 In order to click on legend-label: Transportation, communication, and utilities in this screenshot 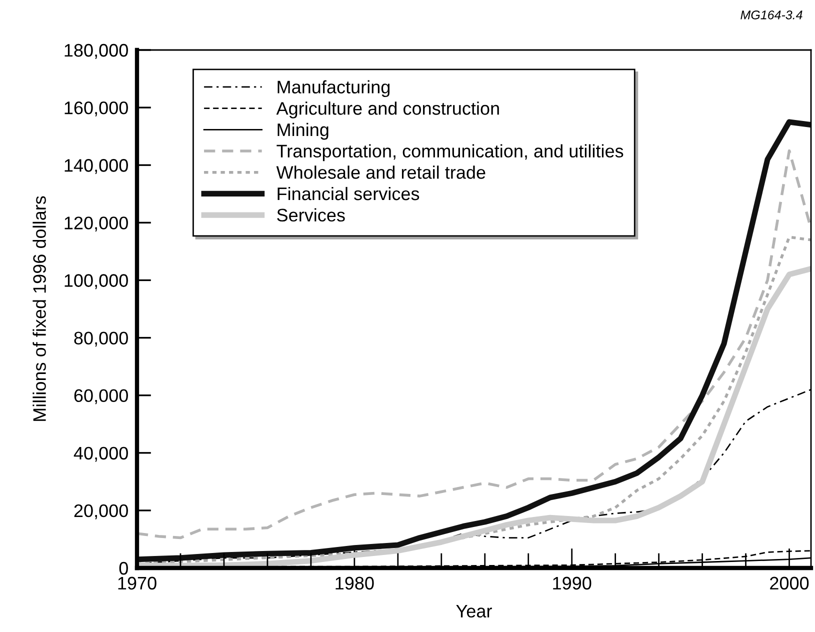, I will do `click(450, 153)`.